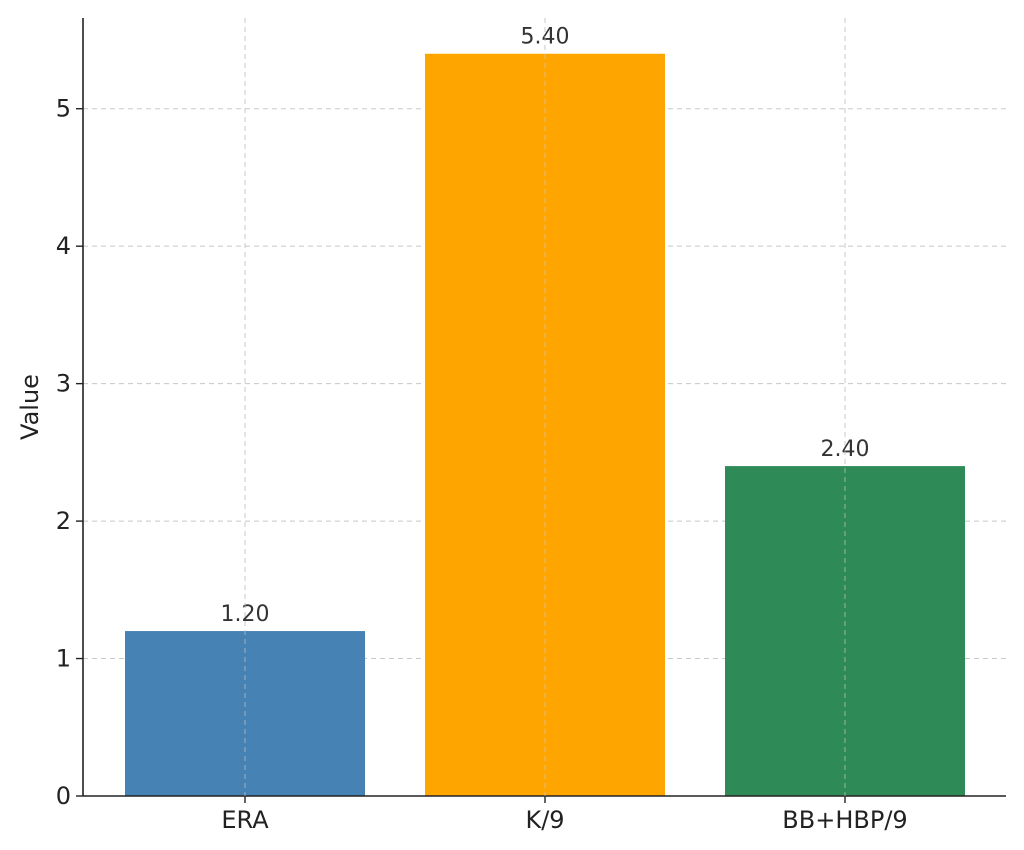 The width and height of the screenshot is (1024, 850). What do you see at coordinates (30, 407) in the screenshot?
I see `y-axis-title: Value` at bounding box center [30, 407].